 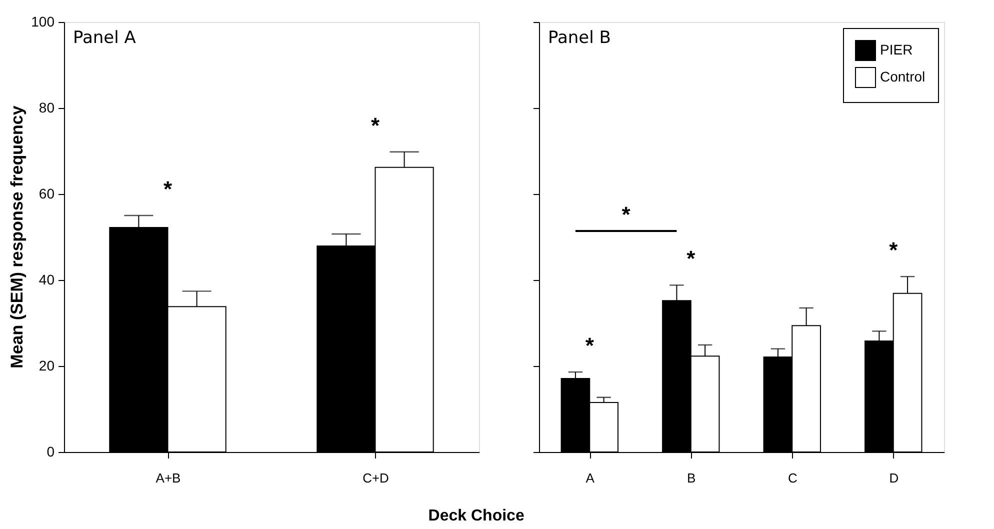 I want to click on y-tick-label: 80, so click(x=46, y=108).